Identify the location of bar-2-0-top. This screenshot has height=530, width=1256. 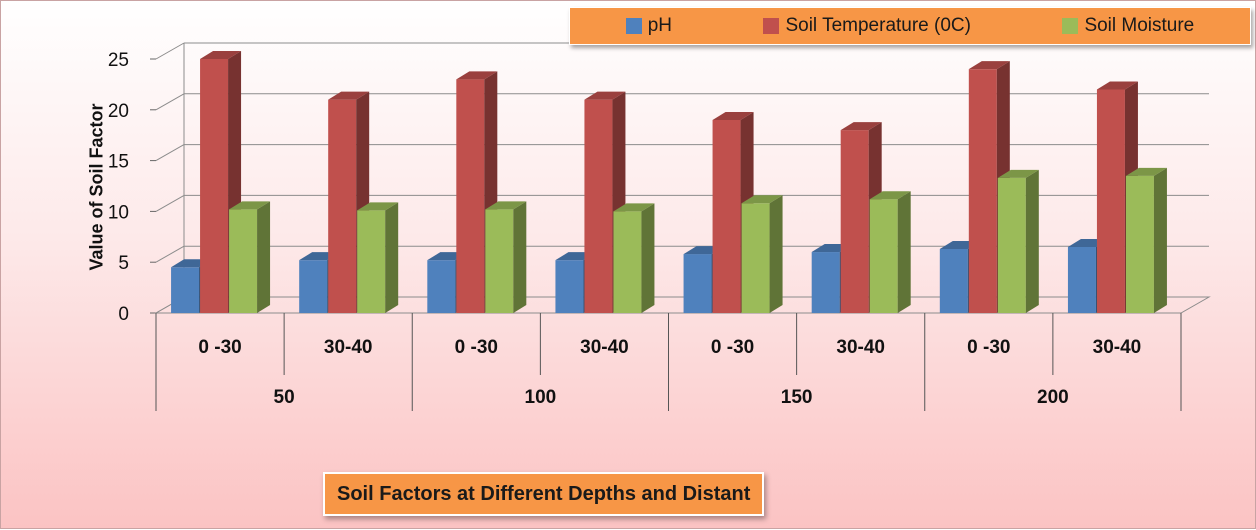
(250, 205).